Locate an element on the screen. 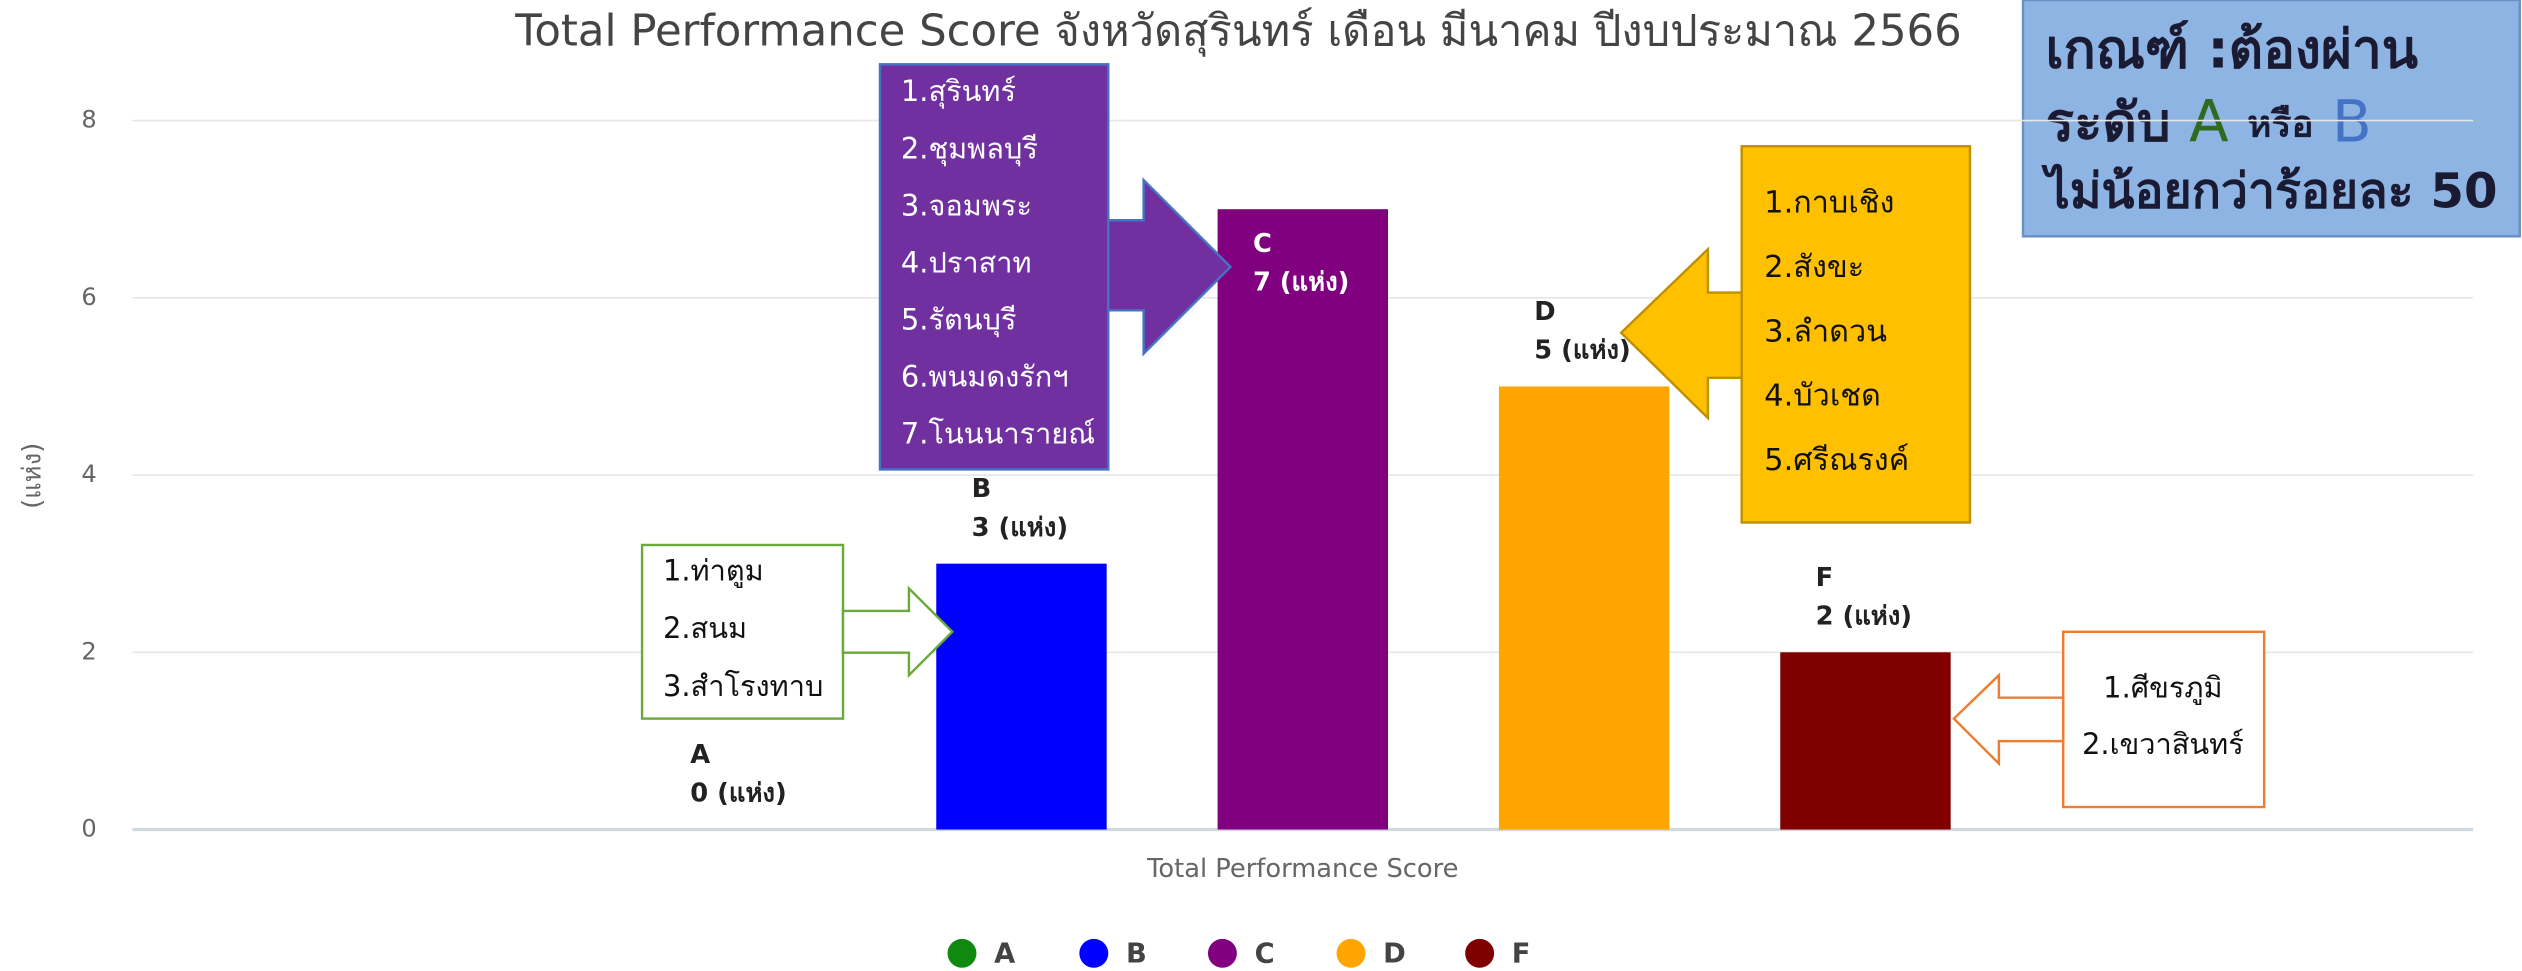  callout-item: 2.สังขะ is located at coordinates (1814, 267).